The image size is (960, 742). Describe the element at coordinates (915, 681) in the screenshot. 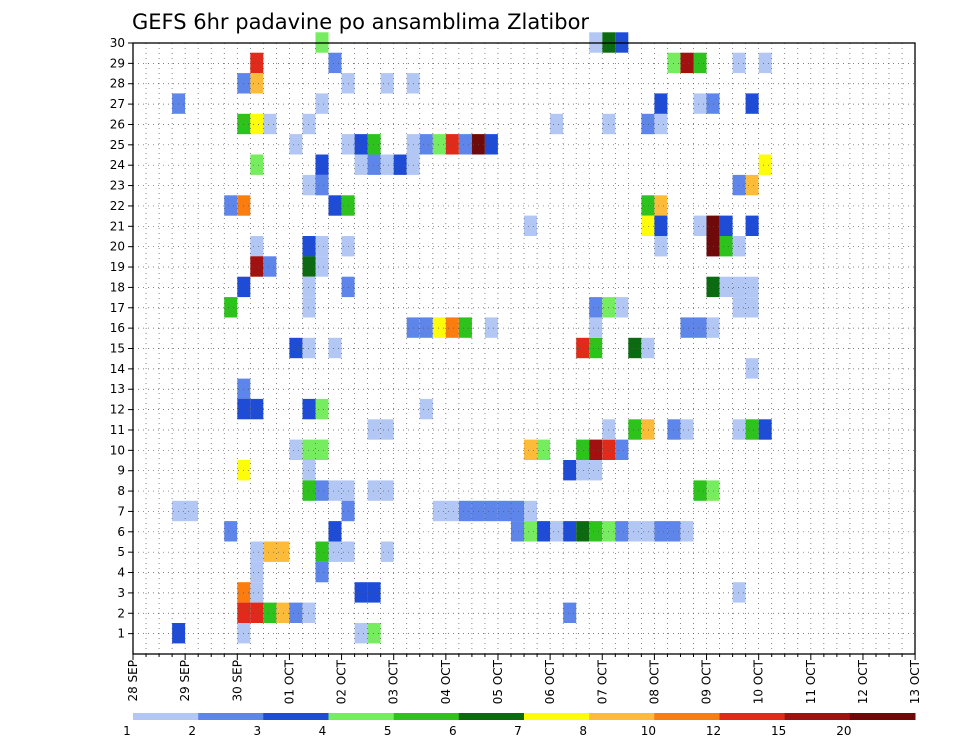

I see `x-tick-label: 13 OCT` at that location.